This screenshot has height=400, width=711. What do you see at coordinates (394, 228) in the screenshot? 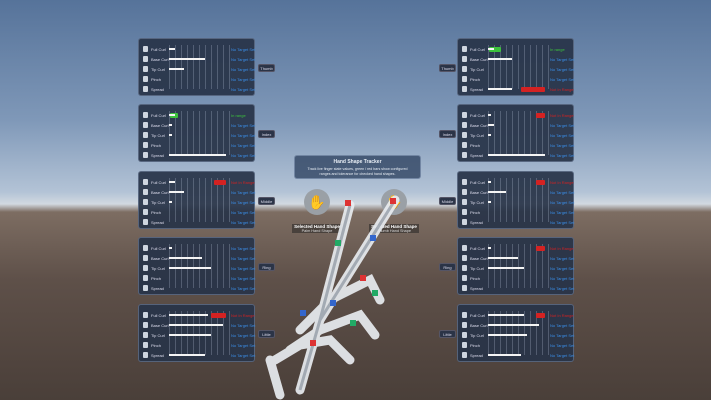
I see `selected-hand-shape-right: Selected Hand Shape Thumb Hand Shape` at bounding box center [394, 228].